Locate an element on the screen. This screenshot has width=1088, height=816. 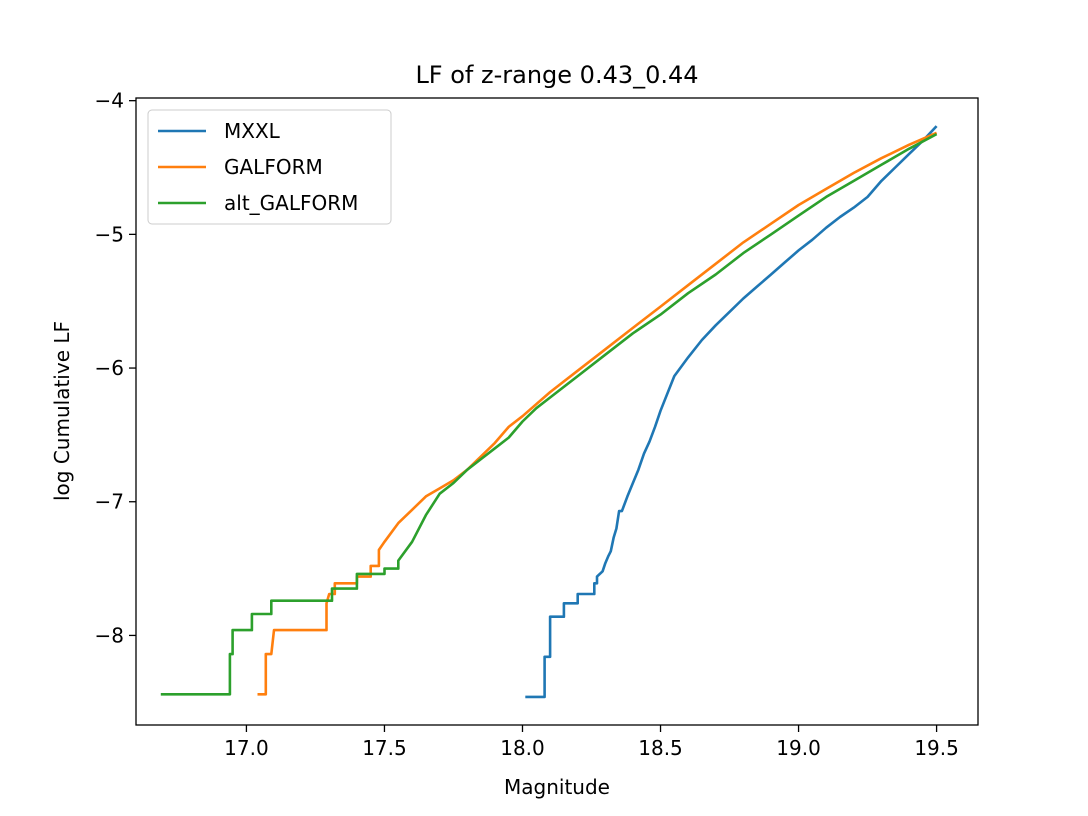
y-tick-label: −8 is located at coordinates (109, 635).